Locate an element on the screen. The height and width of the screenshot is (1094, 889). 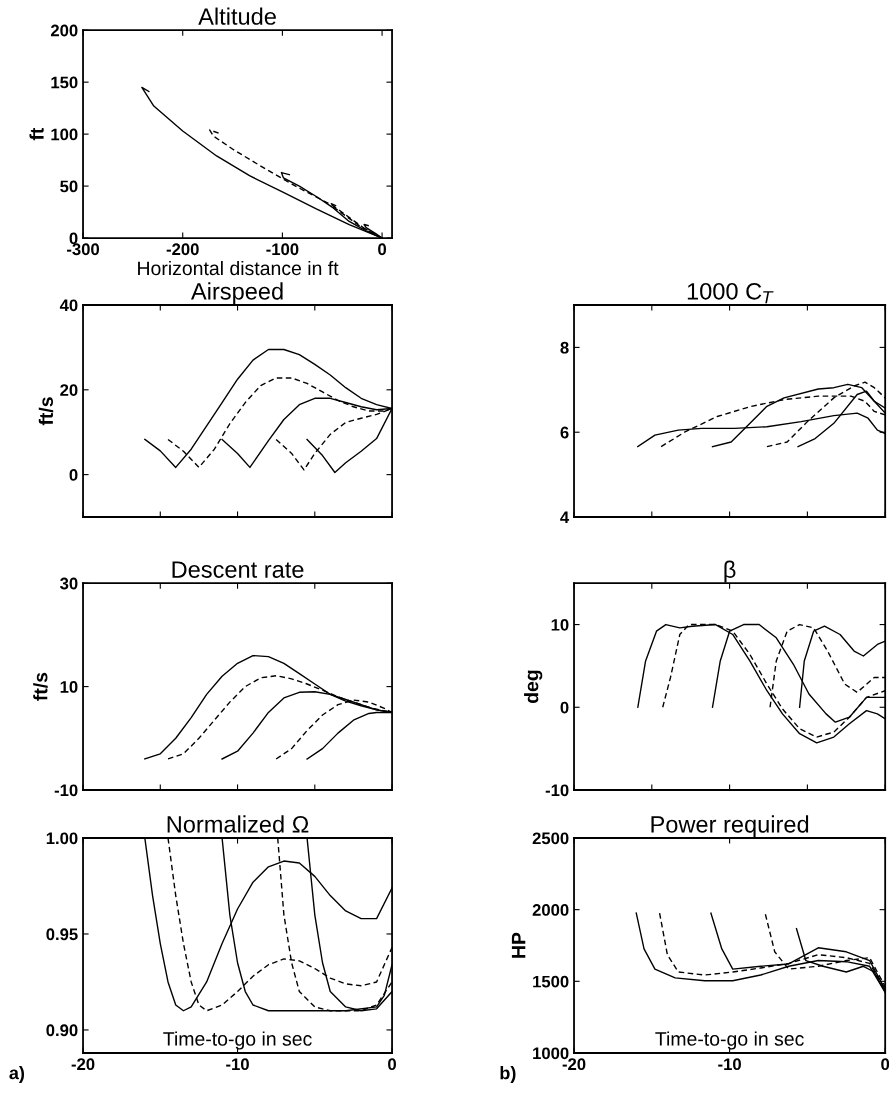
y-axis-title: deg is located at coordinates (533, 687).